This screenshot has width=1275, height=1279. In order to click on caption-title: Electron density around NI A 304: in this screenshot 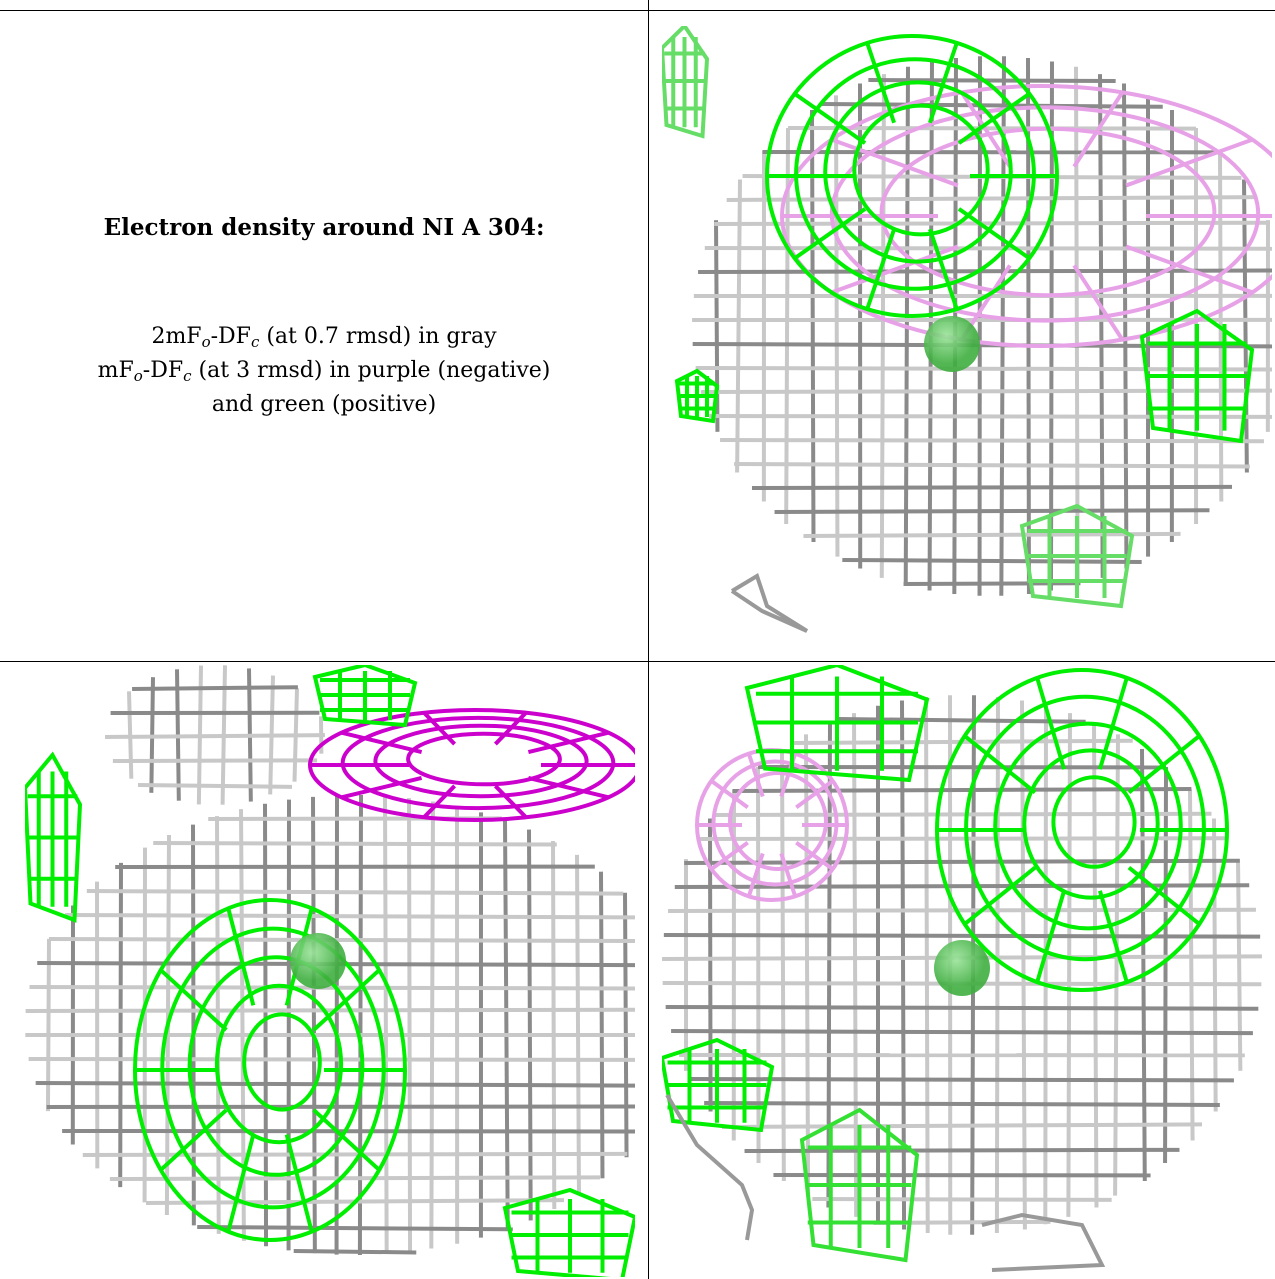, I will do `click(324, 227)`.